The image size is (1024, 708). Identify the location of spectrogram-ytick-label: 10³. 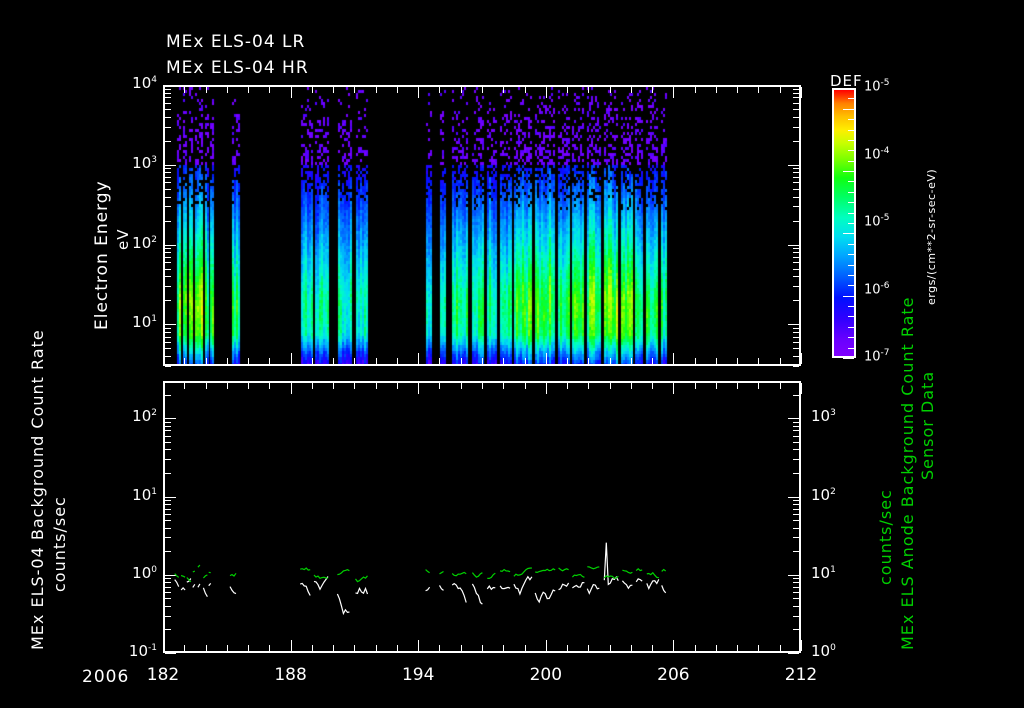
(144, 162).